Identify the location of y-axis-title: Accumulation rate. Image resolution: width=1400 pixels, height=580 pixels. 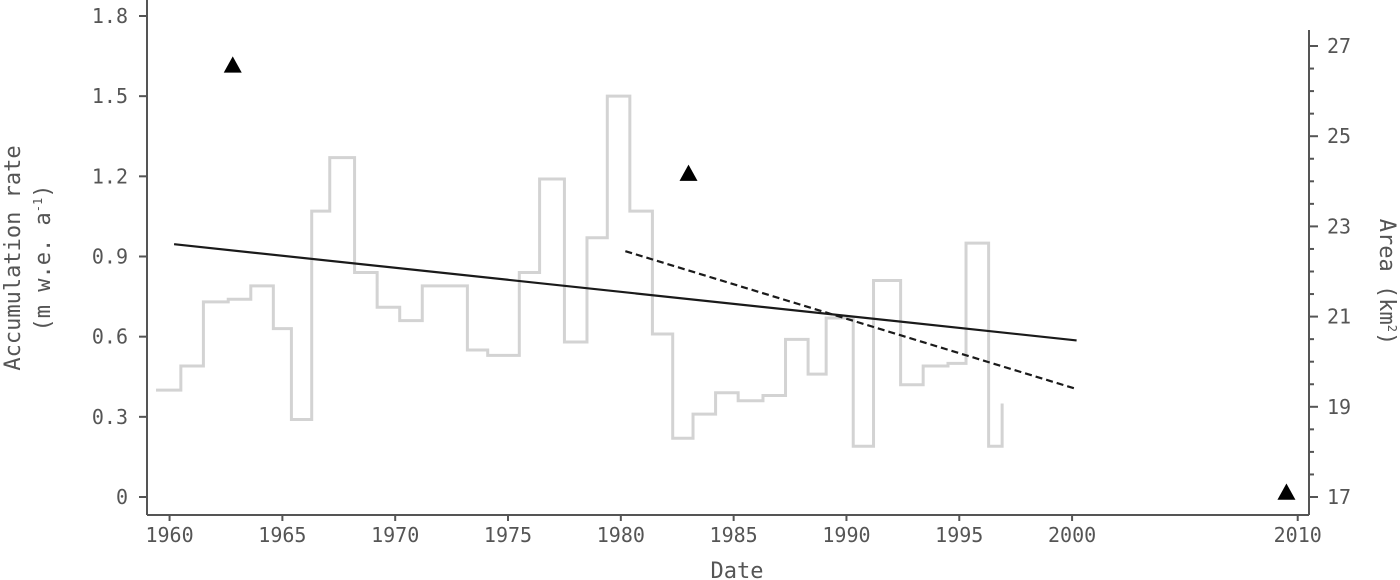
(13, 257).